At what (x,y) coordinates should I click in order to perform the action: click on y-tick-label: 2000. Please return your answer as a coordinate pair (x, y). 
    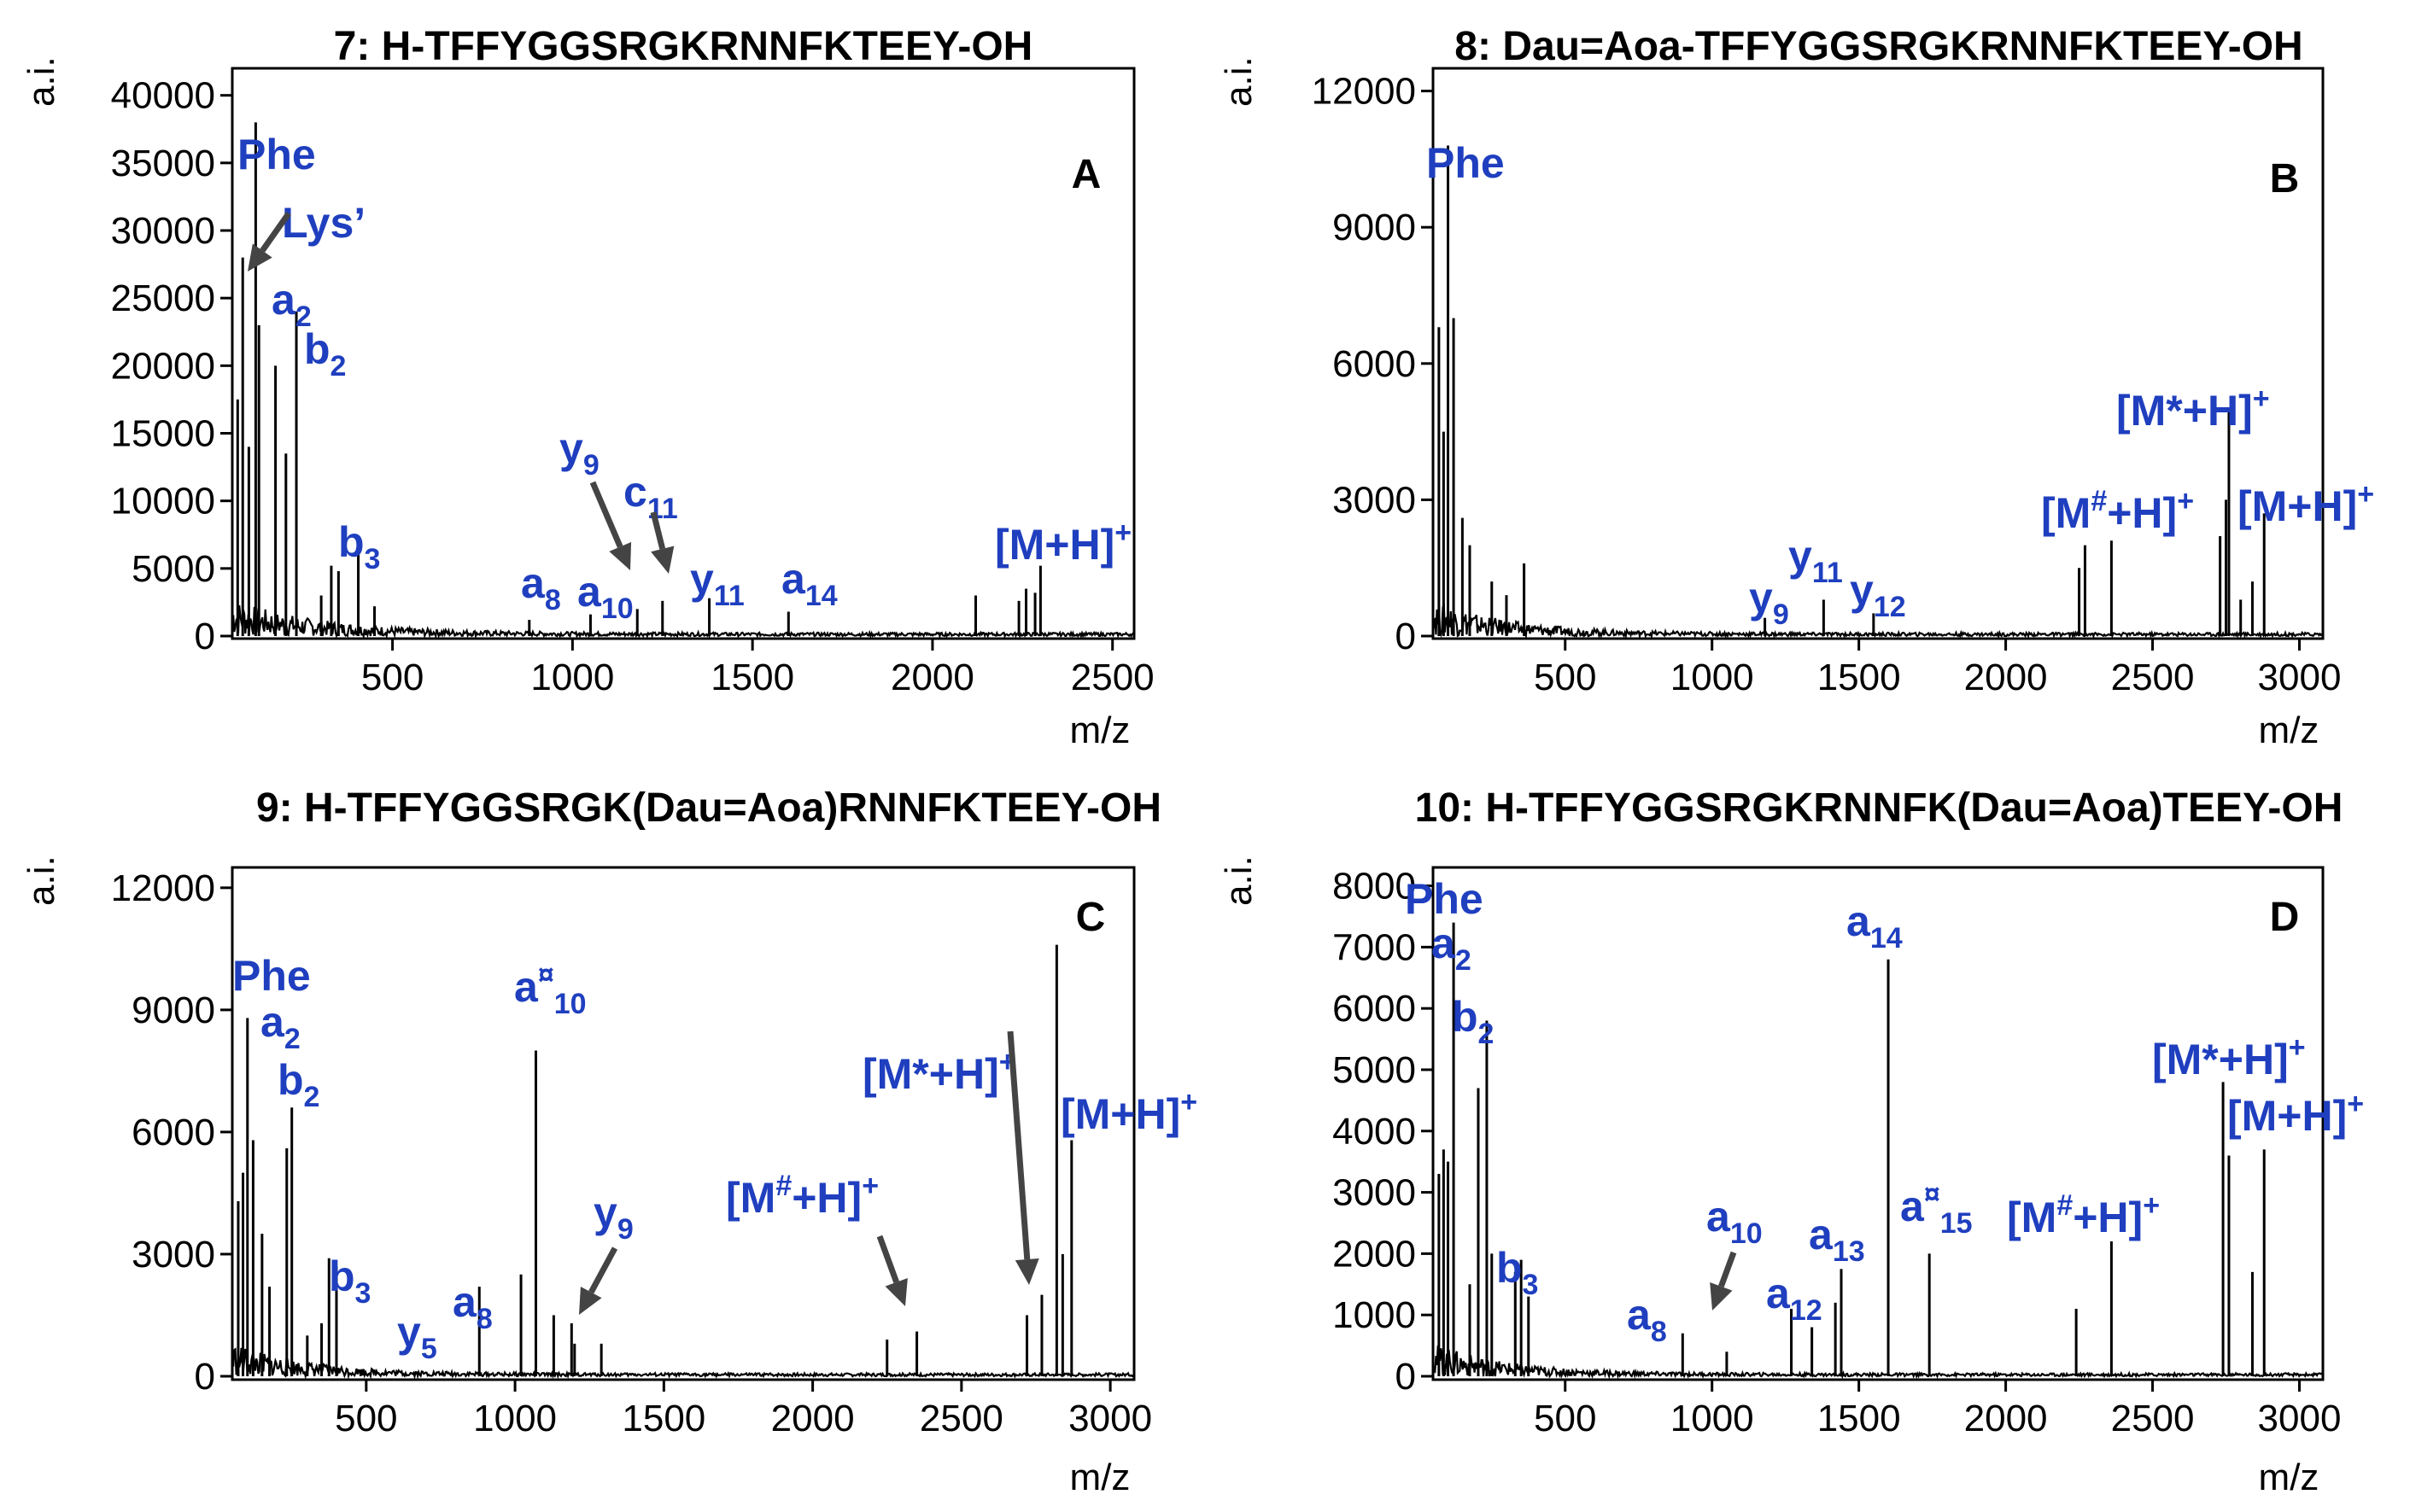
    Looking at the image, I should click on (1374, 1254).